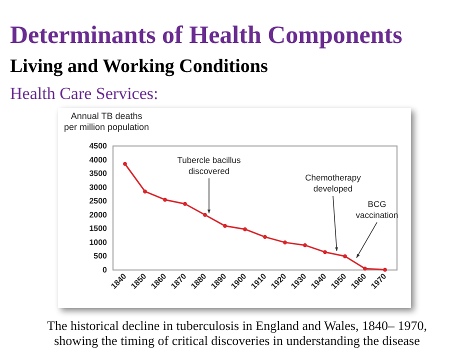 This screenshot has width=474, height=355. Describe the element at coordinates (237, 333) in the screenshot. I see `text: The historical decline in tuberculosis in England and Wales, 1840– 1970, showing the timing of critical discoveries in understanding the disease` at that location.